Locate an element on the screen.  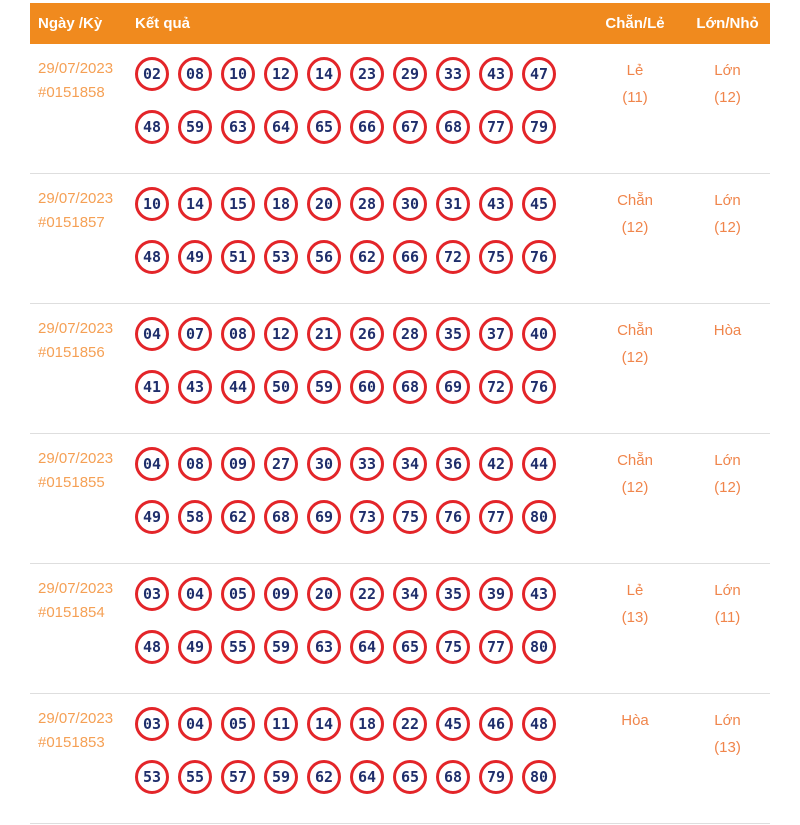
header-bigsmall-column: Lớn/Nhỏ is located at coordinates (727, 23).